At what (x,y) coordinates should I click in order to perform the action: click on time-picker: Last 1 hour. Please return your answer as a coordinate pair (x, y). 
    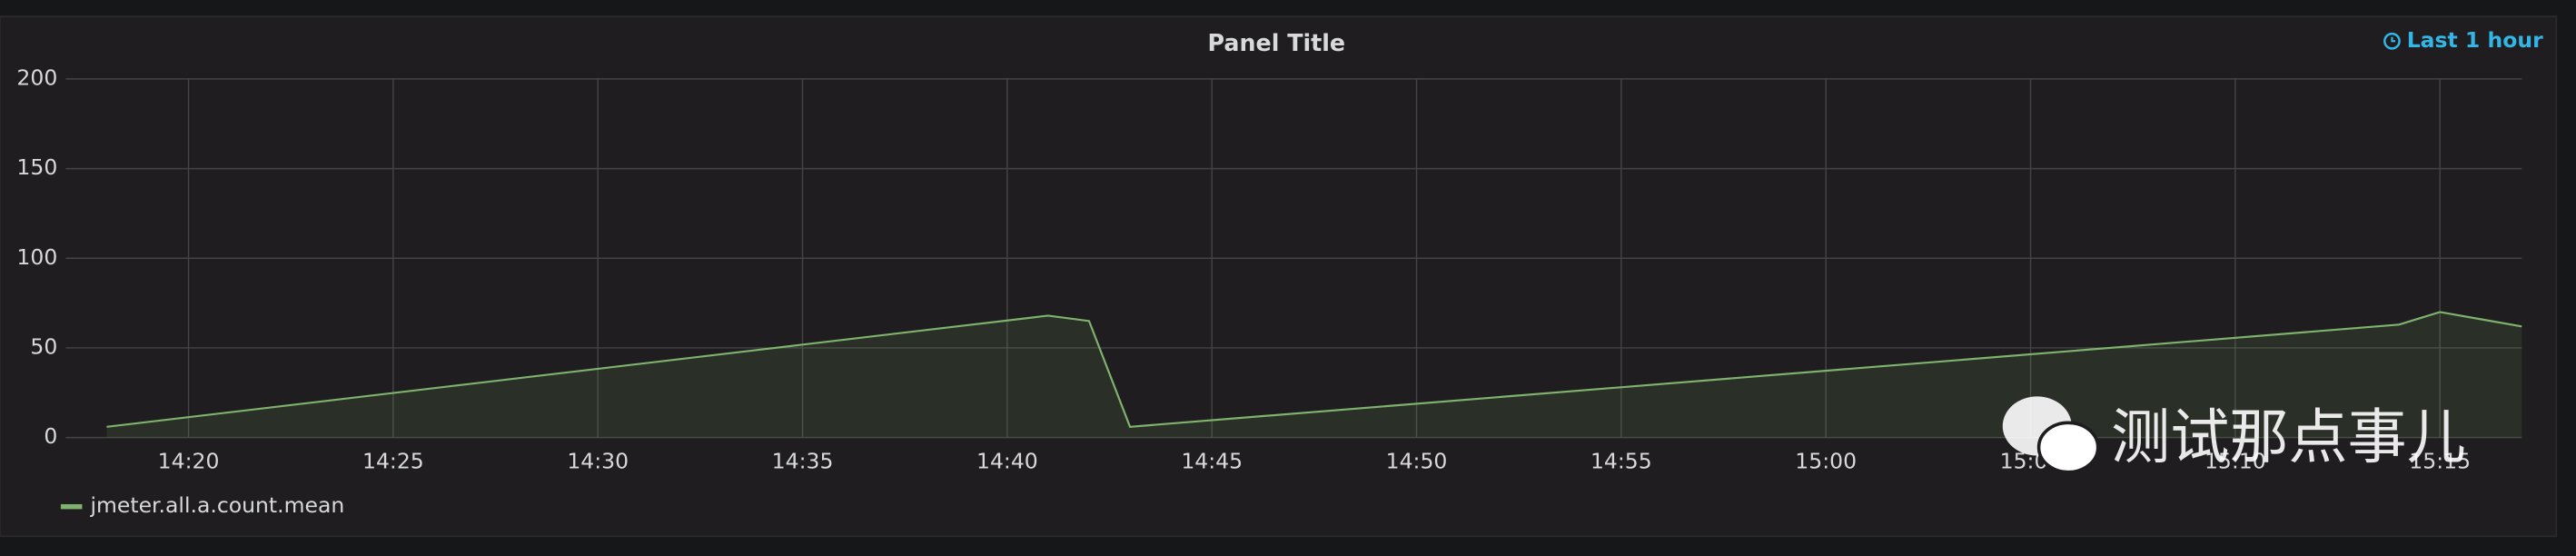
    Looking at the image, I should click on (2463, 40).